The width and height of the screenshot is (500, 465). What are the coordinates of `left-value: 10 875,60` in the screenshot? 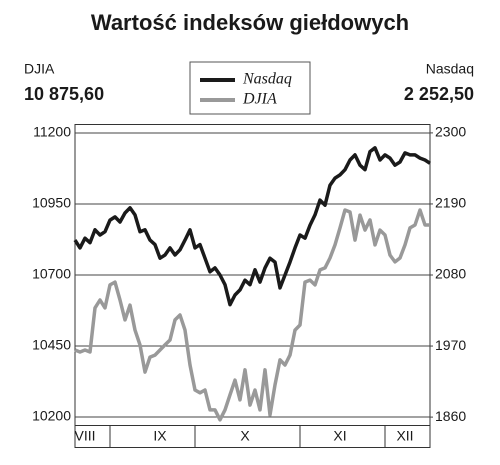 It's located at (64, 94).